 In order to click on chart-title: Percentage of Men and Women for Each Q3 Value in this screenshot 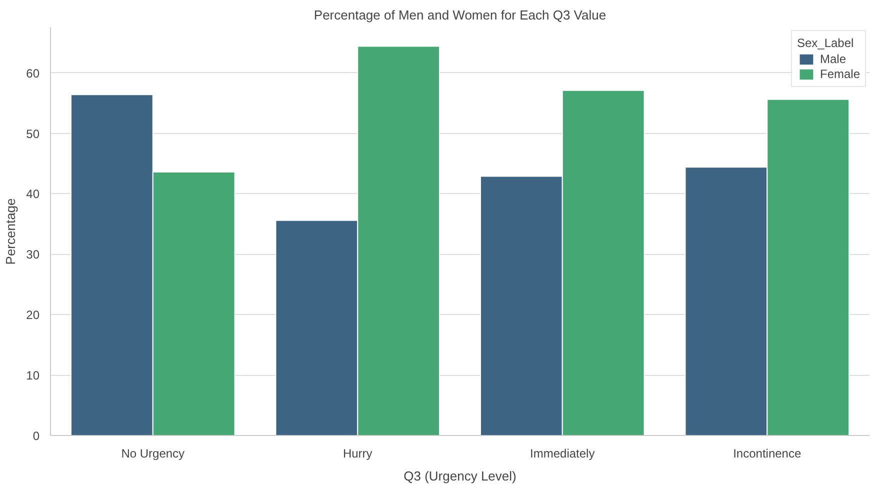, I will do `click(460, 15)`.